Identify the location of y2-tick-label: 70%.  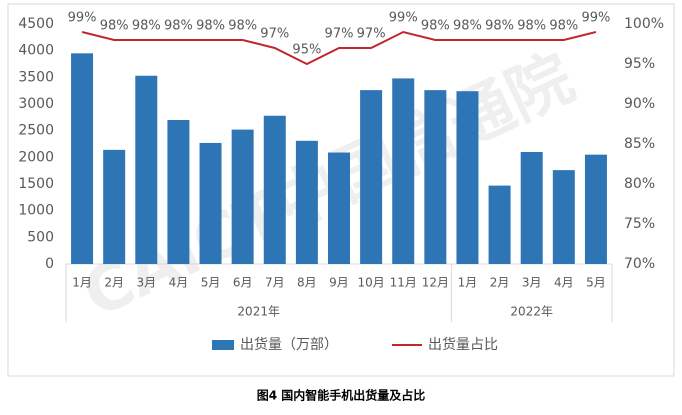
(639, 264).